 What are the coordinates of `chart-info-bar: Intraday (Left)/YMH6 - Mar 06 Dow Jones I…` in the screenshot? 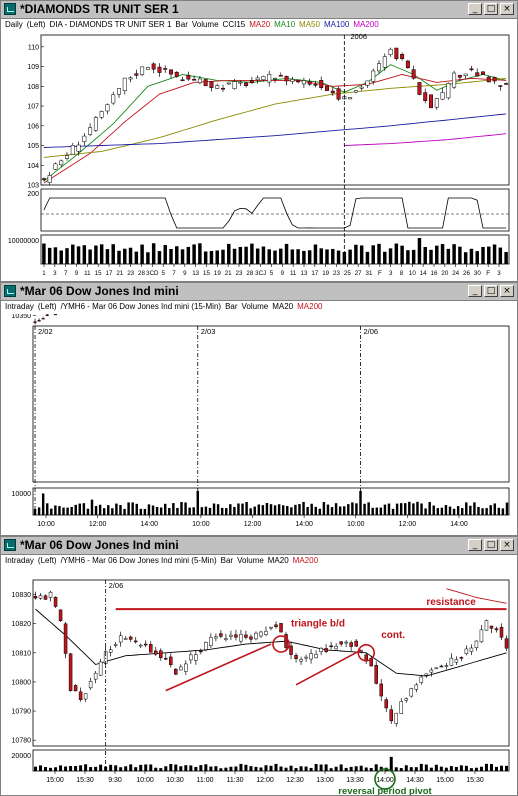 It's located at (259, 561).